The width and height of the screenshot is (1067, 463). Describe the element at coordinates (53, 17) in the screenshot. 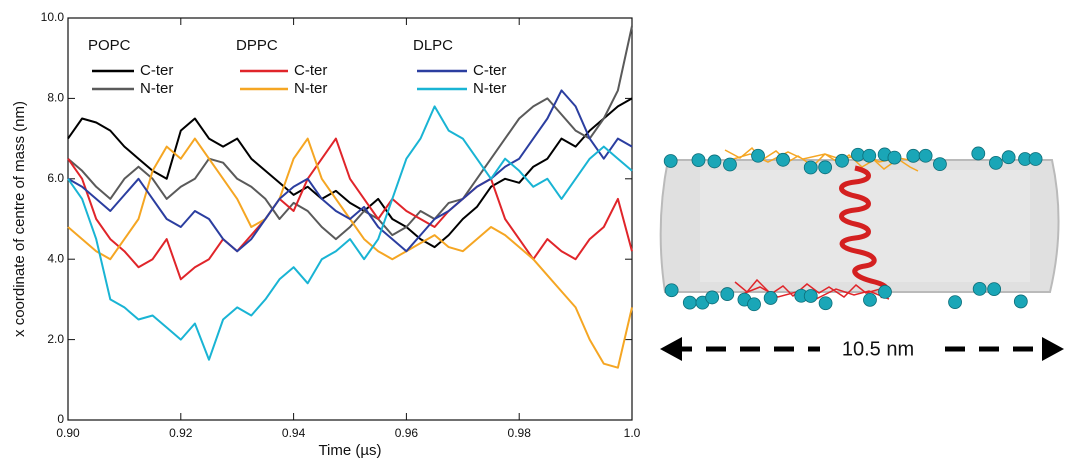

I see `y-tick-label: 10.0` at that location.